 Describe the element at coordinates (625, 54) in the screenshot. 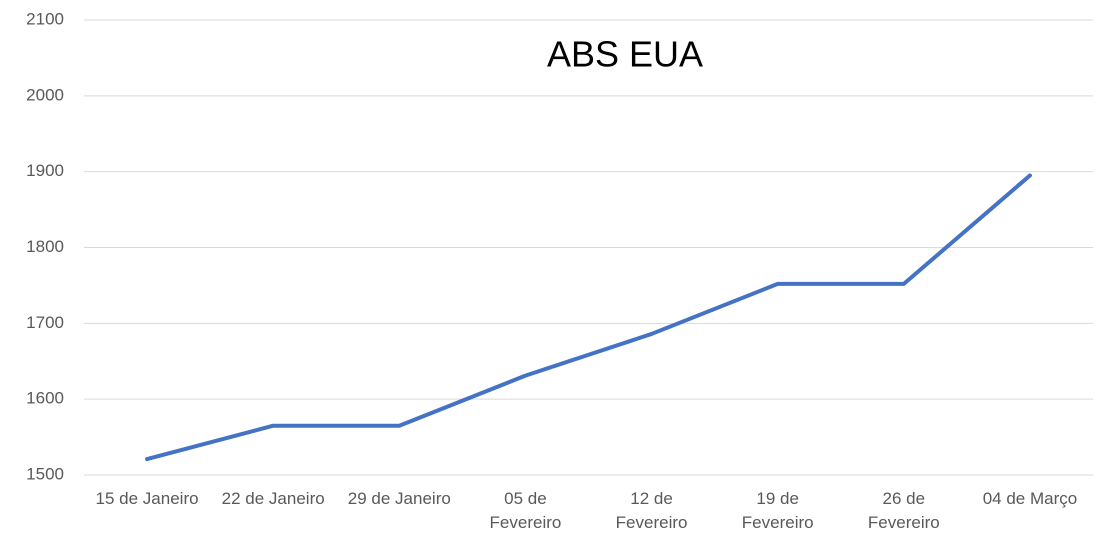

I see `chart-title: ABS EUA` at that location.